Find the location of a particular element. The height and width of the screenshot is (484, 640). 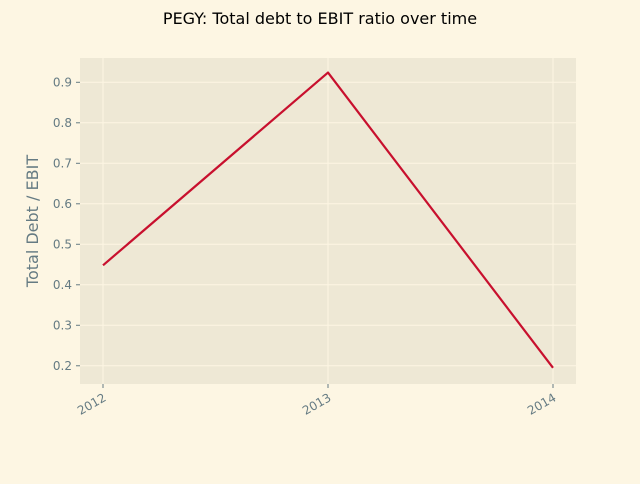

y-axis-label: Total Debt / EBIT is located at coordinates (32, 221).